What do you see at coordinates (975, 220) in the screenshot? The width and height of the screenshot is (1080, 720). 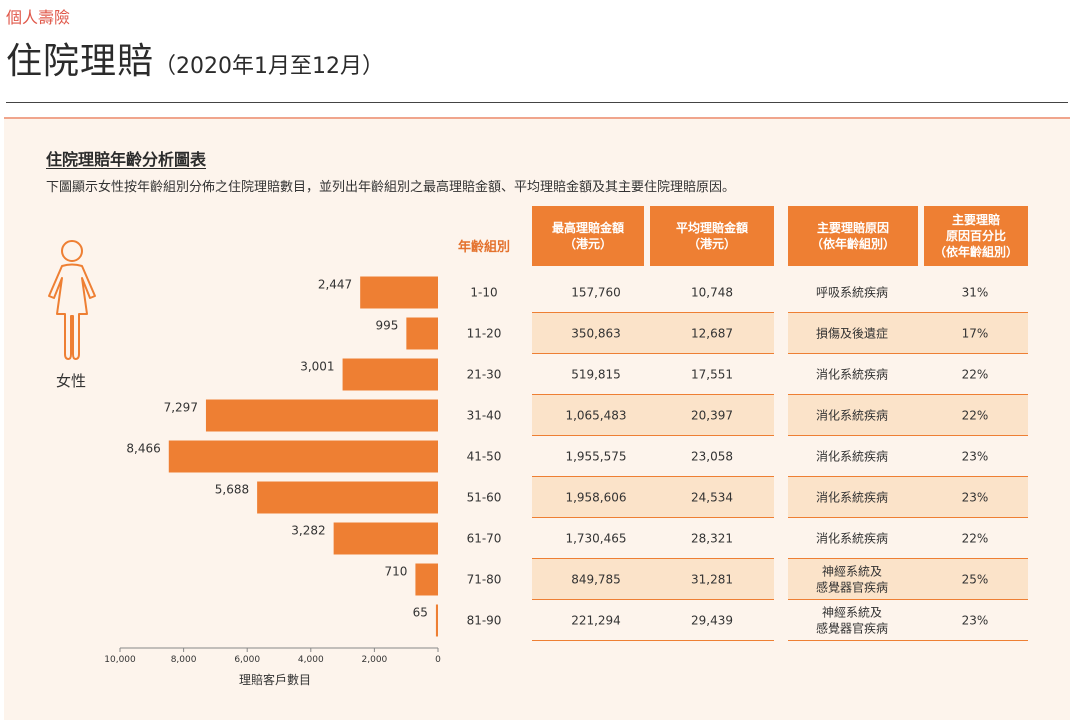 I see `pct-header-line1: 主要理賠` at bounding box center [975, 220].